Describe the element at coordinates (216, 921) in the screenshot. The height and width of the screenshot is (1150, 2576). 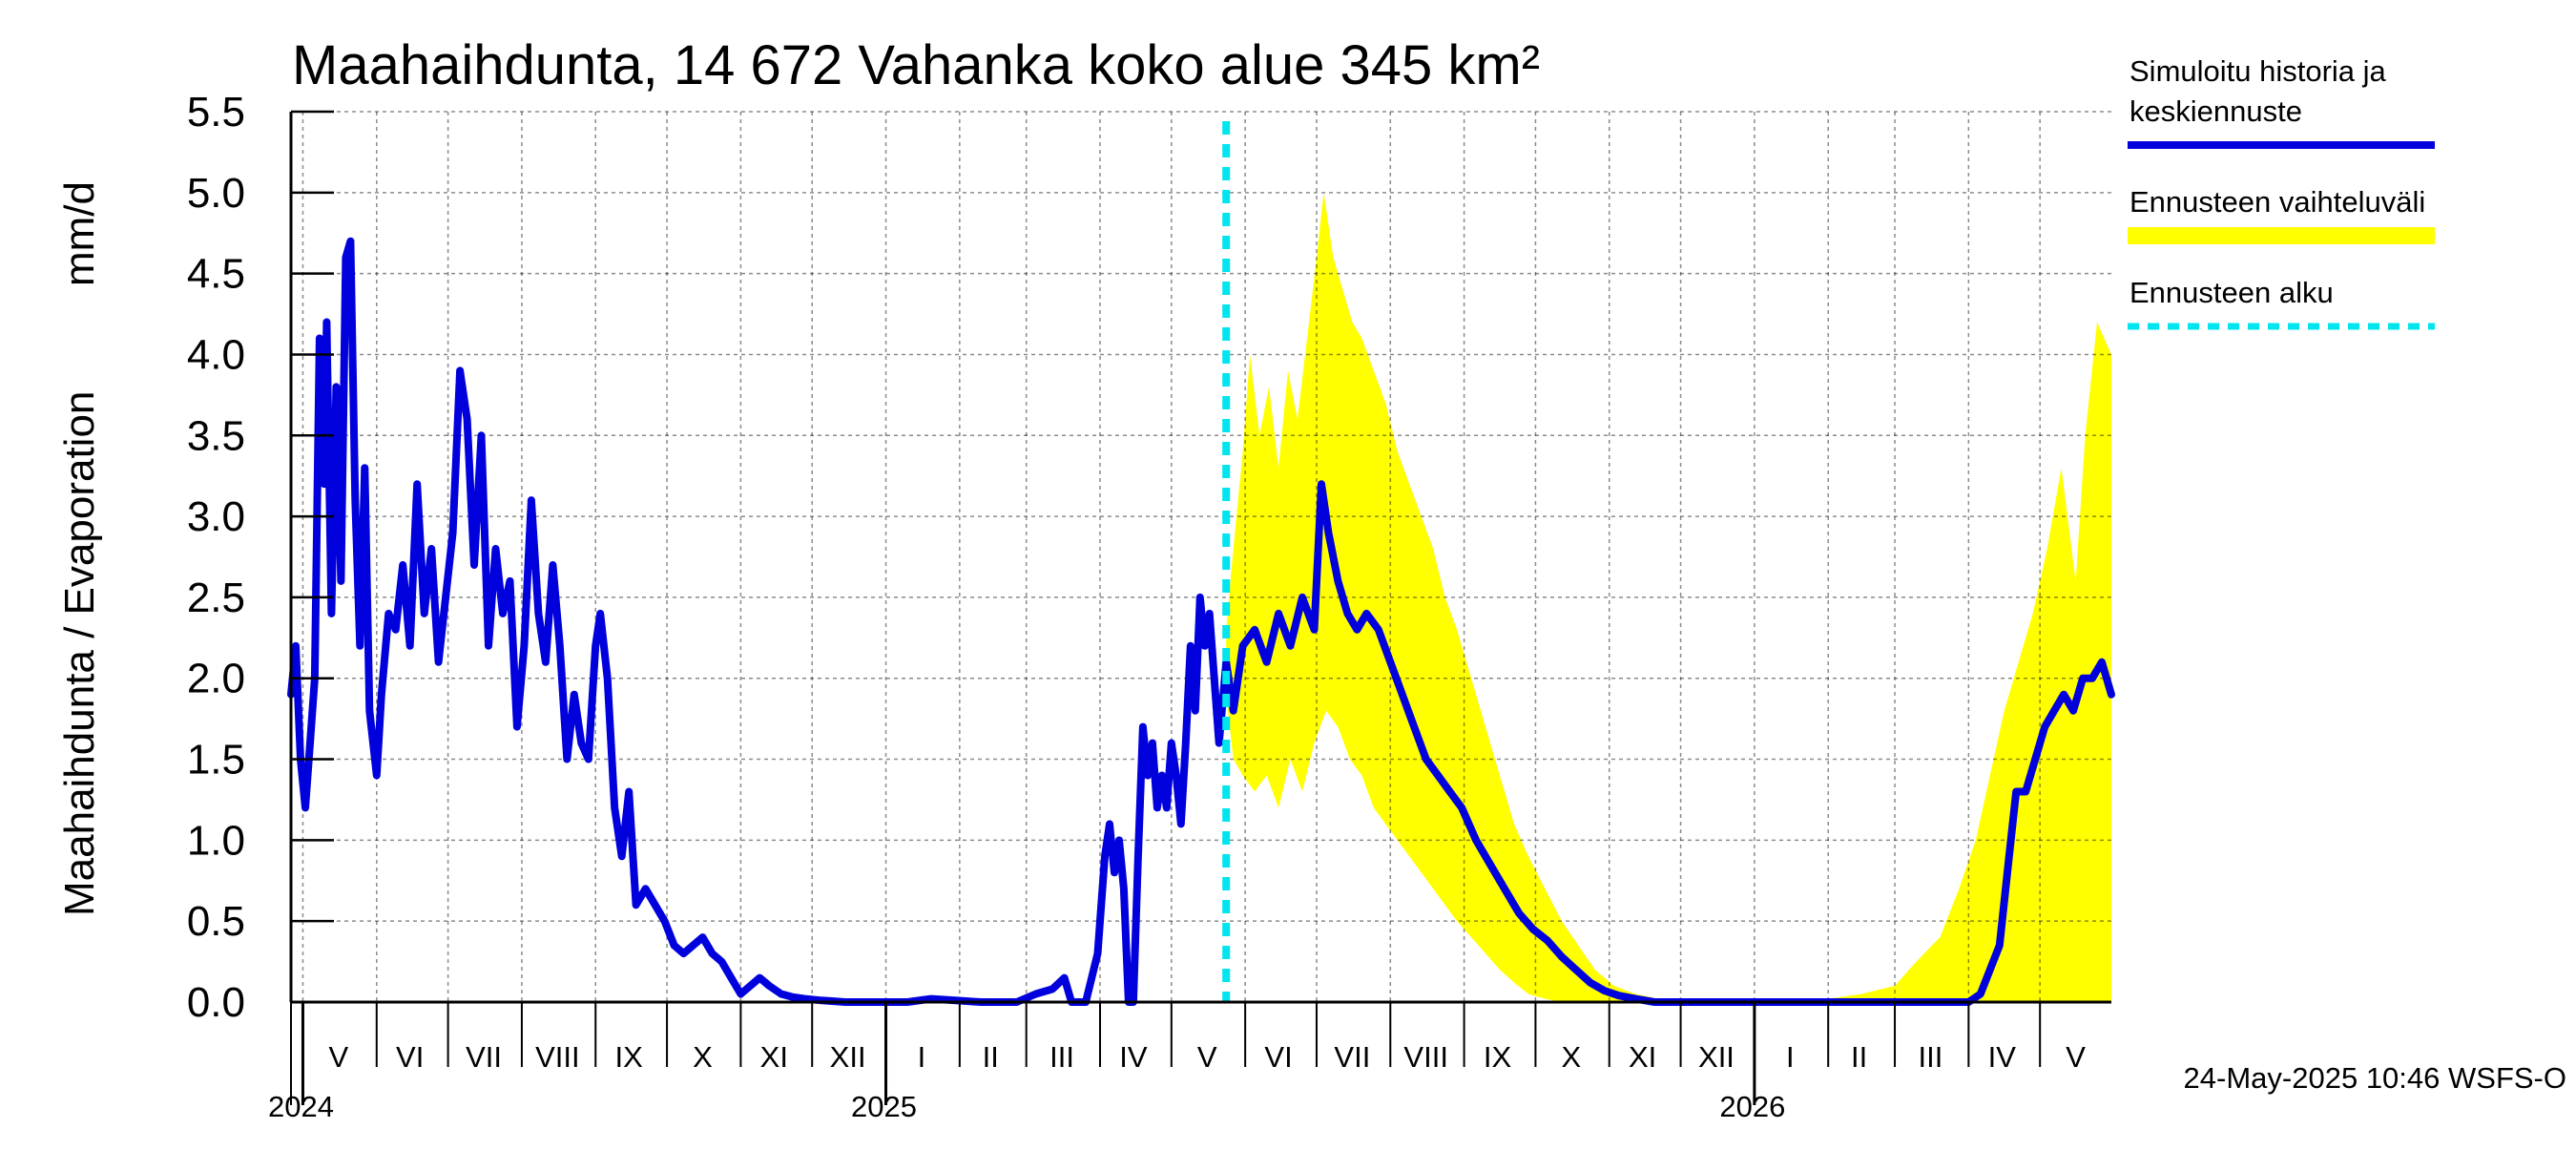
I see `y-tick-label: 0.5` at that location.